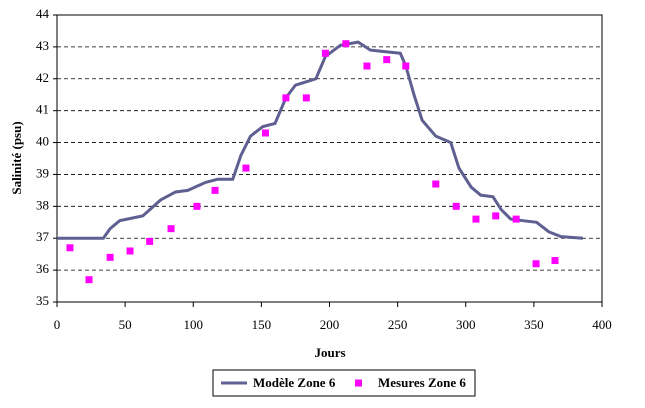 This screenshot has height=408, width=645. I want to click on x-tick-label: 50, so click(125, 324).